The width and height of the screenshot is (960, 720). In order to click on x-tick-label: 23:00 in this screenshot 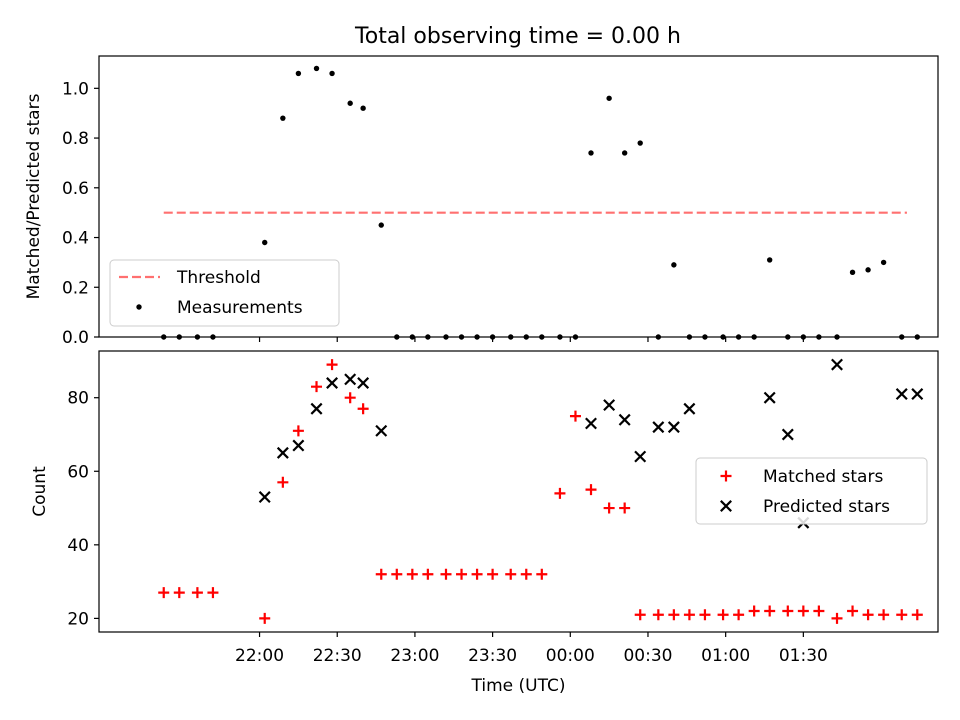, I will do `click(414, 656)`.